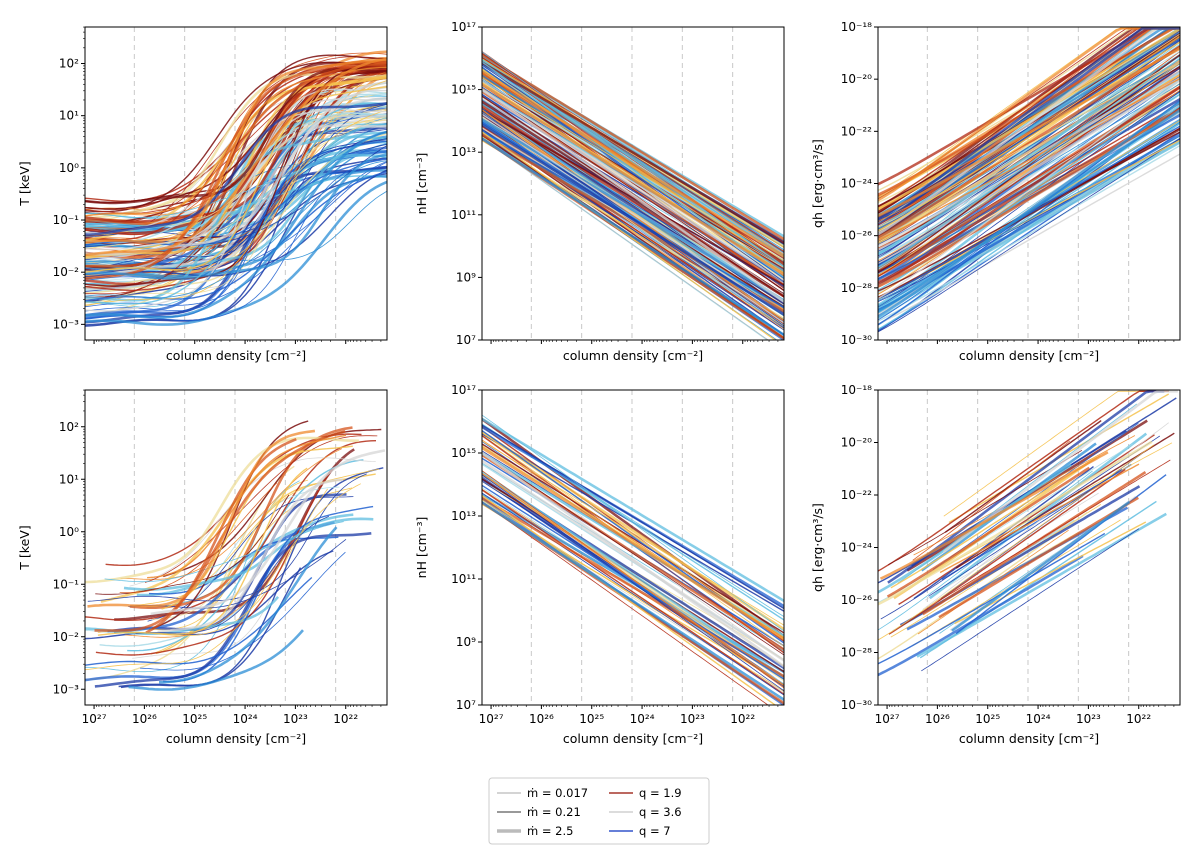 This screenshot has width=1200, height=850. What do you see at coordinates (856, 443) in the screenshot?
I see `y-tick-label: 10⁻²⁰` at bounding box center [856, 443].